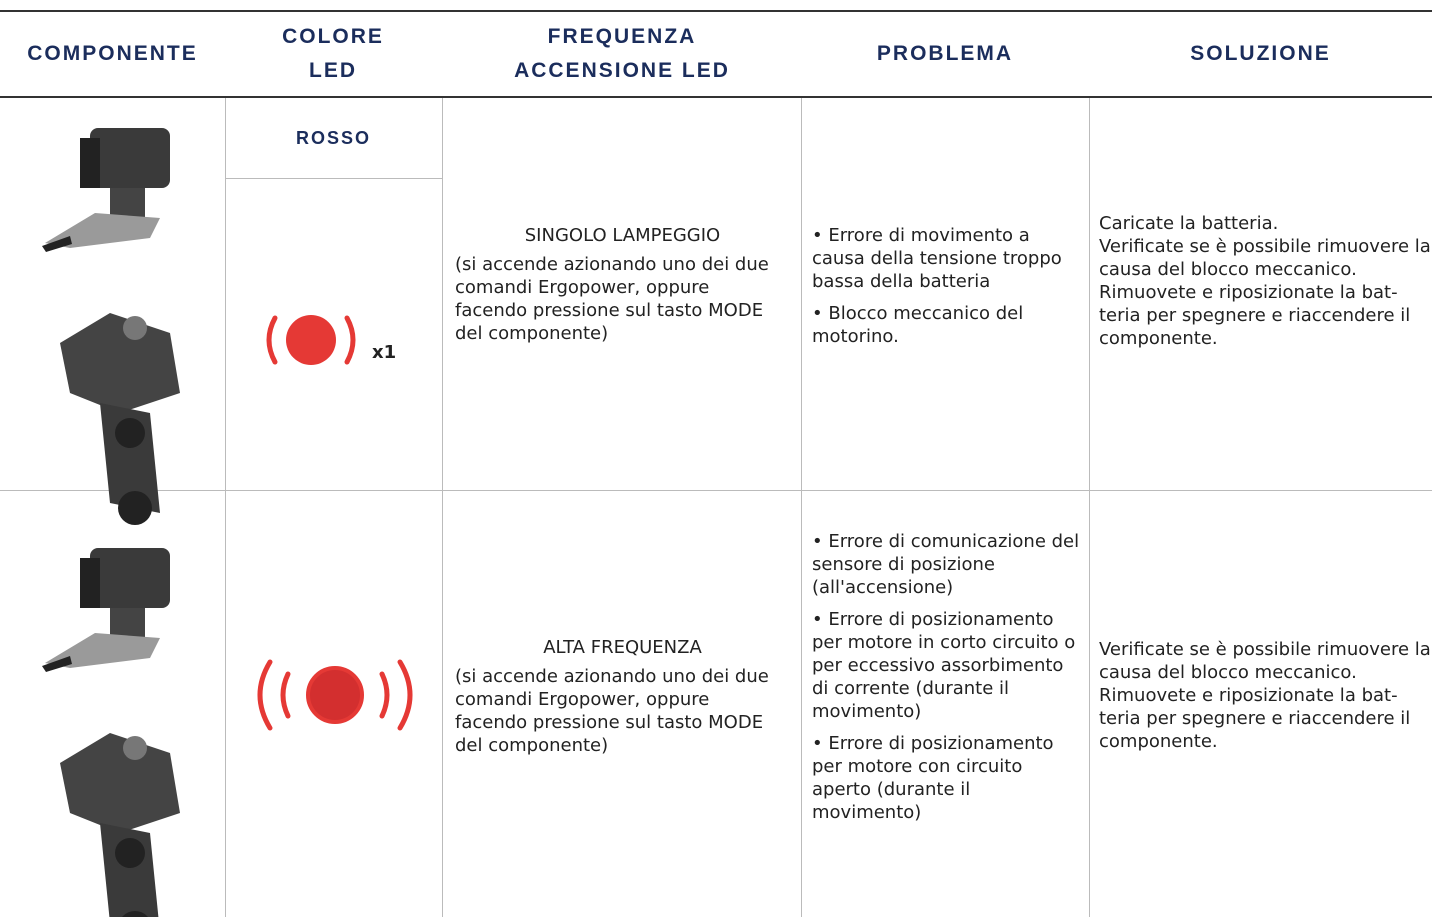 The image size is (1432, 917). Describe the element at coordinates (622, 647) in the screenshot. I see `frequency: ALTA FREQUENZA` at that location.